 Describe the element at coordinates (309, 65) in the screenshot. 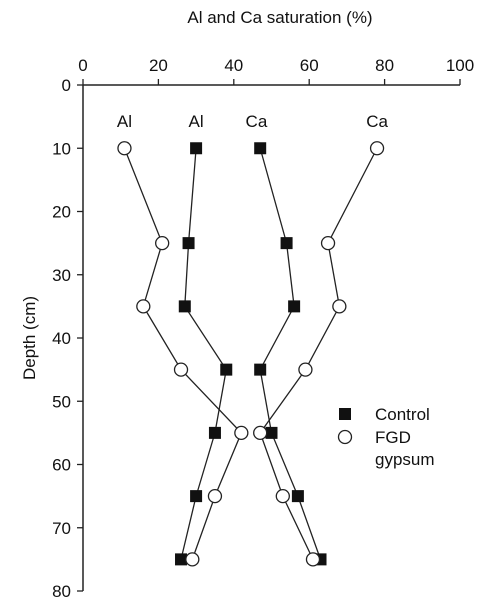

I see `x-tick-label: 60` at that location.